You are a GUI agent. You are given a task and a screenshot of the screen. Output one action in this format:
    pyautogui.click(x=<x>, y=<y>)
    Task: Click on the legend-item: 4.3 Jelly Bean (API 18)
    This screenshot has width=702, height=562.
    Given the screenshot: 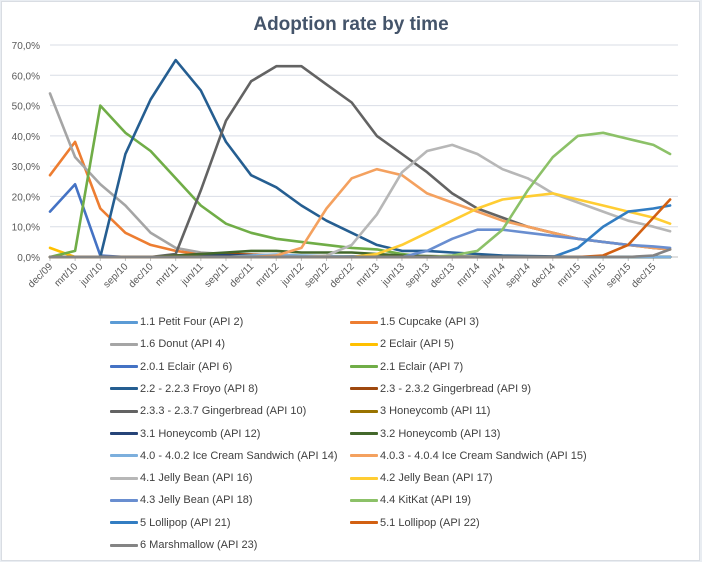 What is the action you would take?
    pyautogui.click(x=181, y=500)
    